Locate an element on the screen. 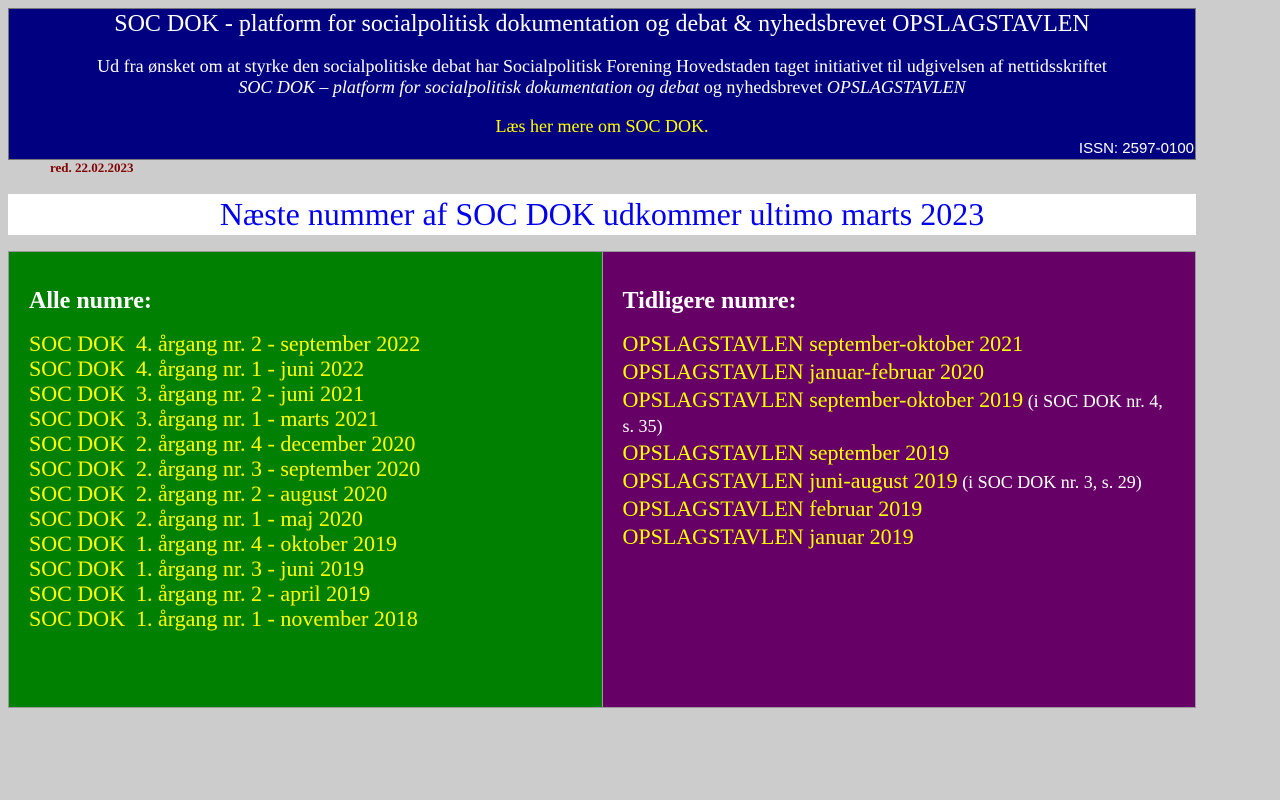 Image resolution: width=1280 pixels, height=800 pixels. list-item: OPSLAGSTAVLEN september-oktober 2021 is located at coordinates (899, 345).